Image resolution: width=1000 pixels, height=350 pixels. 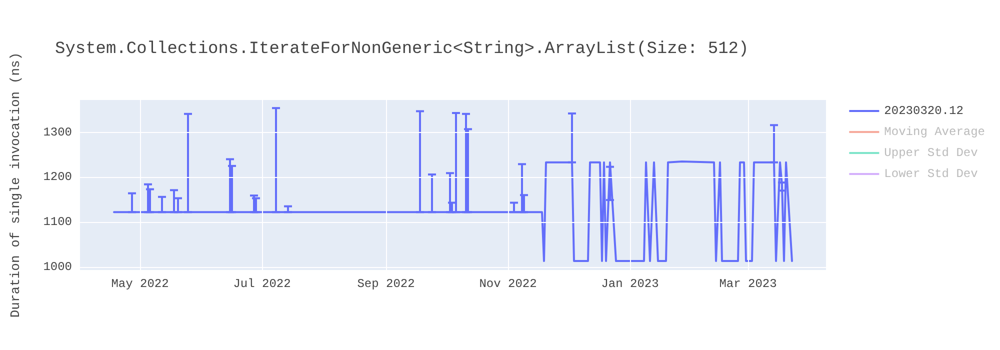 I want to click on y-tick-label: 1000, so click(x=57, y=267).